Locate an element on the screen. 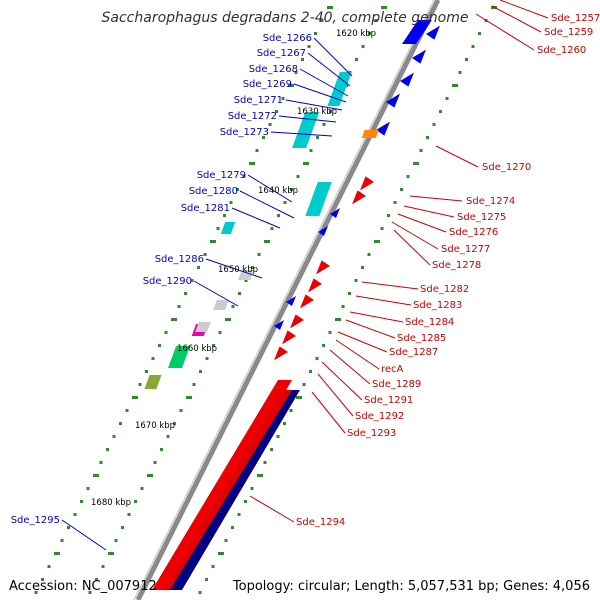 This screenshot has width=600, height=600. gene-label-sde-1293: Sde_1293 is located at coordinates (371, 433).